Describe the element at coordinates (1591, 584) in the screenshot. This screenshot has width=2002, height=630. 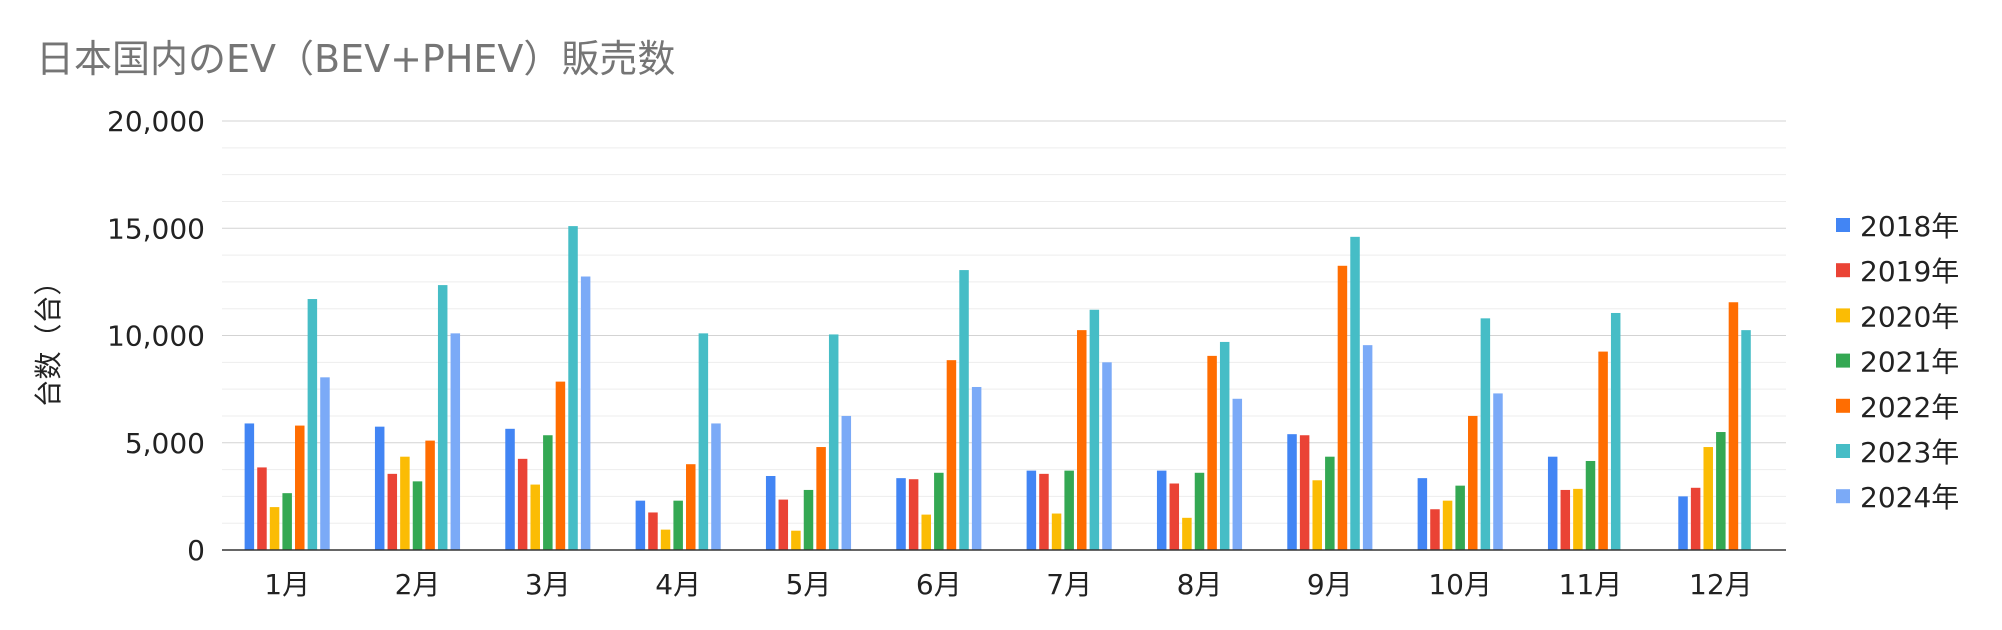
I see `x-tick-label: 11月` at that location.